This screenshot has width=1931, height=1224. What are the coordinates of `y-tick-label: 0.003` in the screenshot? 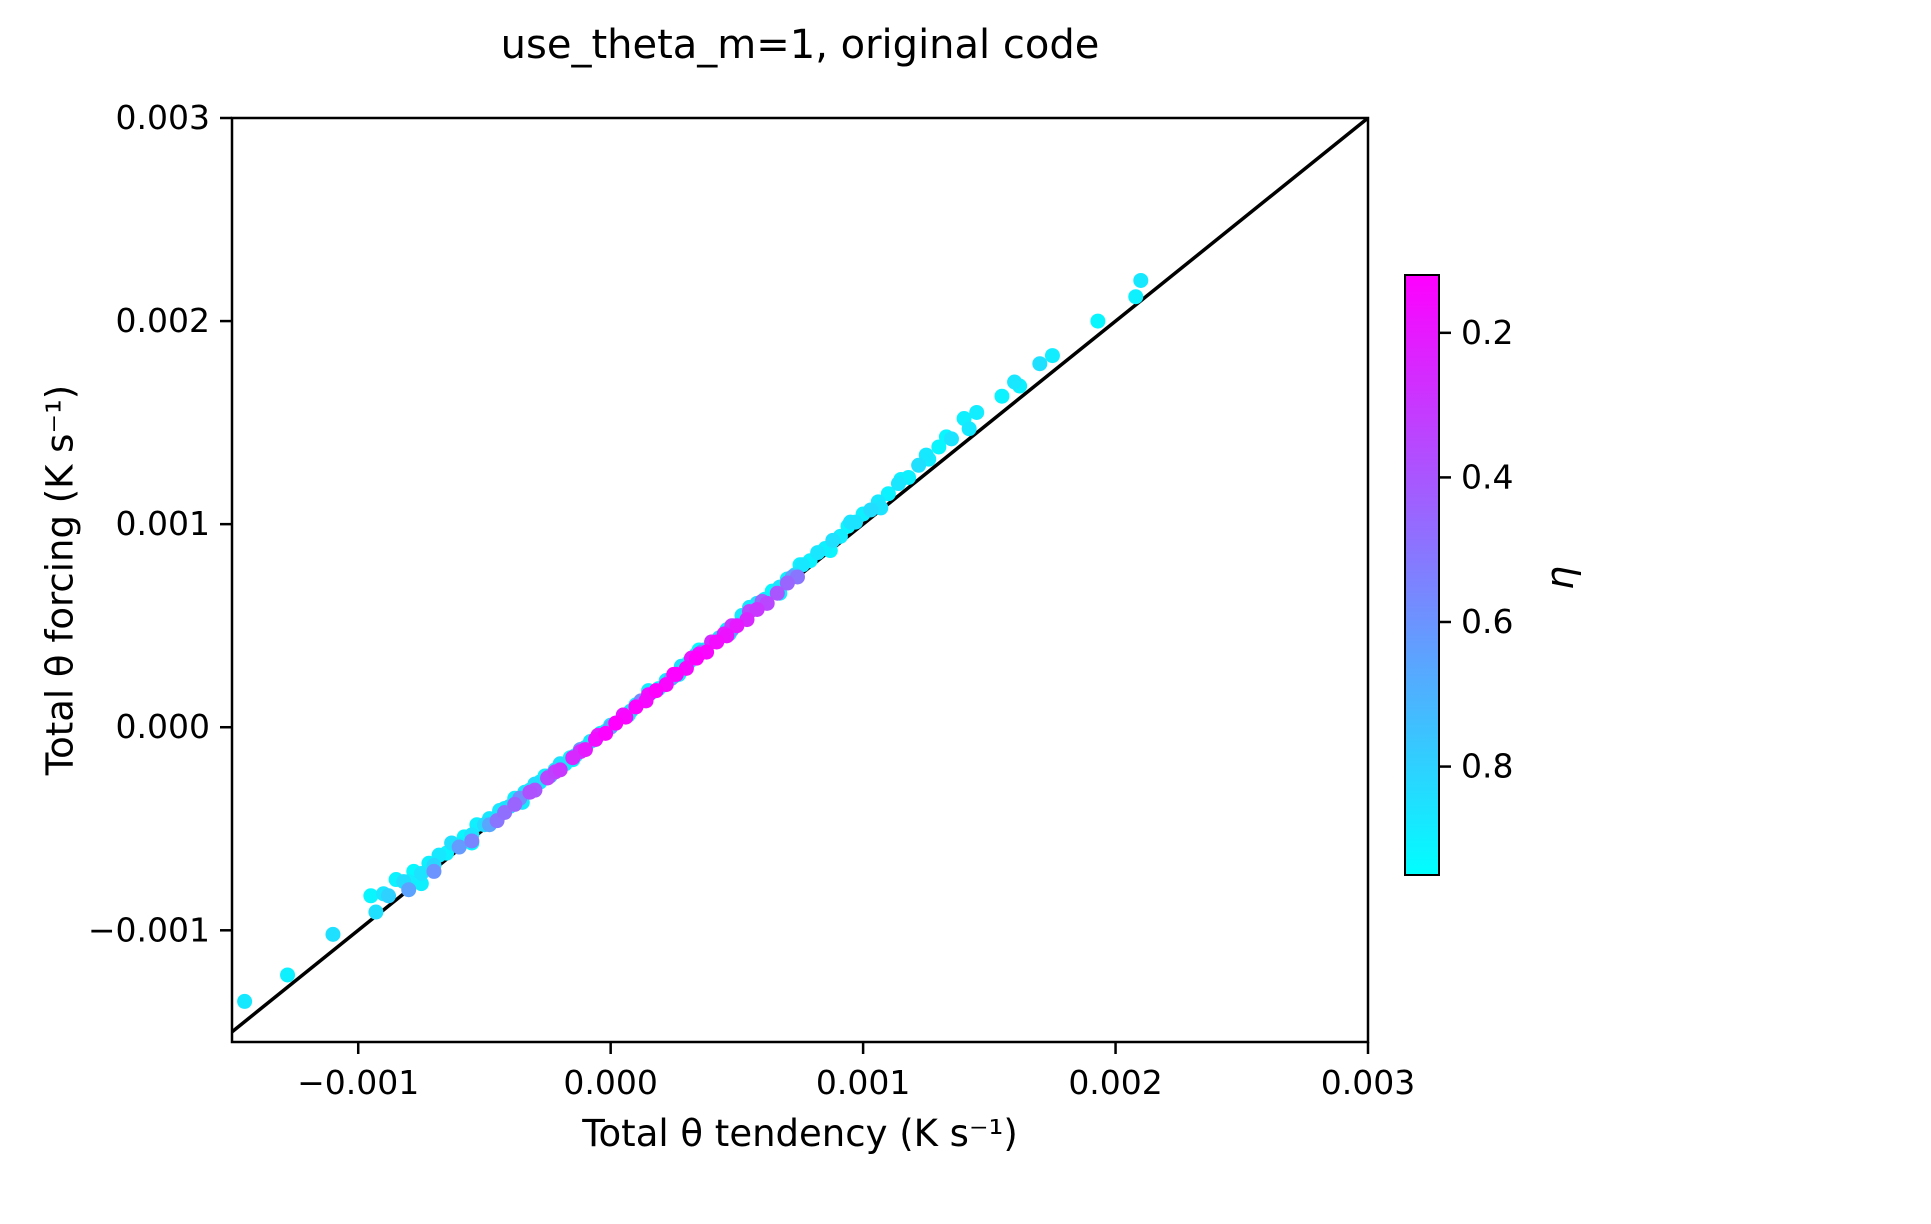 It's located at (163, 117).